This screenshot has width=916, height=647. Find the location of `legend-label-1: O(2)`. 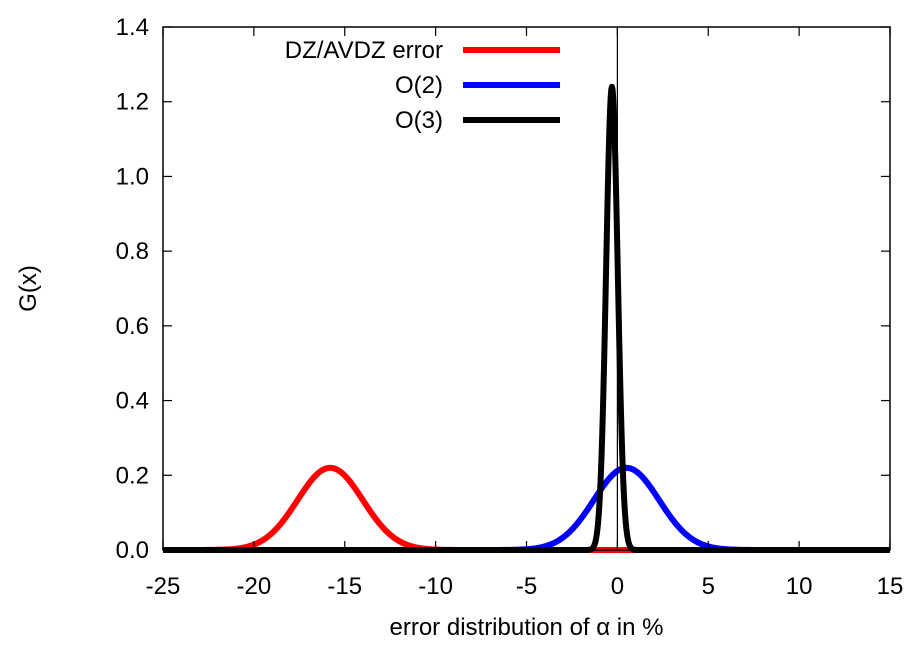

legend-label-1: O(2) is located at coordinates (419, 85).